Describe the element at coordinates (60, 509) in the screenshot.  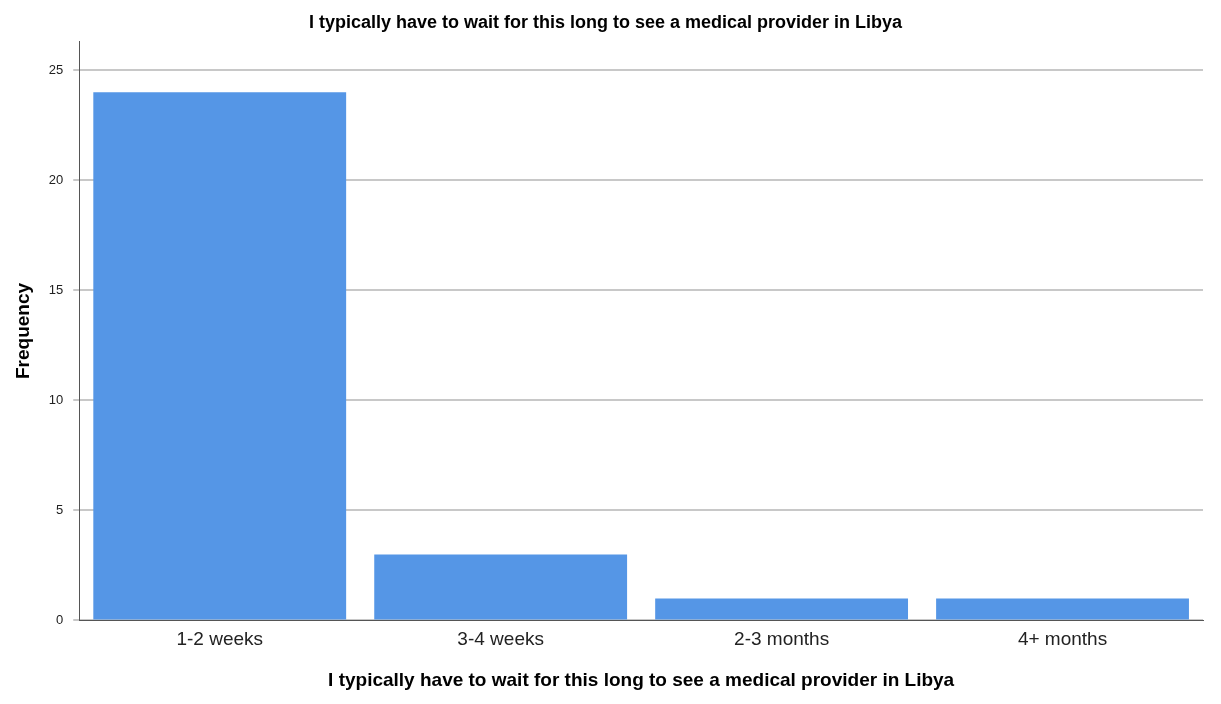
I see `y-tick-label: 5` at that location.